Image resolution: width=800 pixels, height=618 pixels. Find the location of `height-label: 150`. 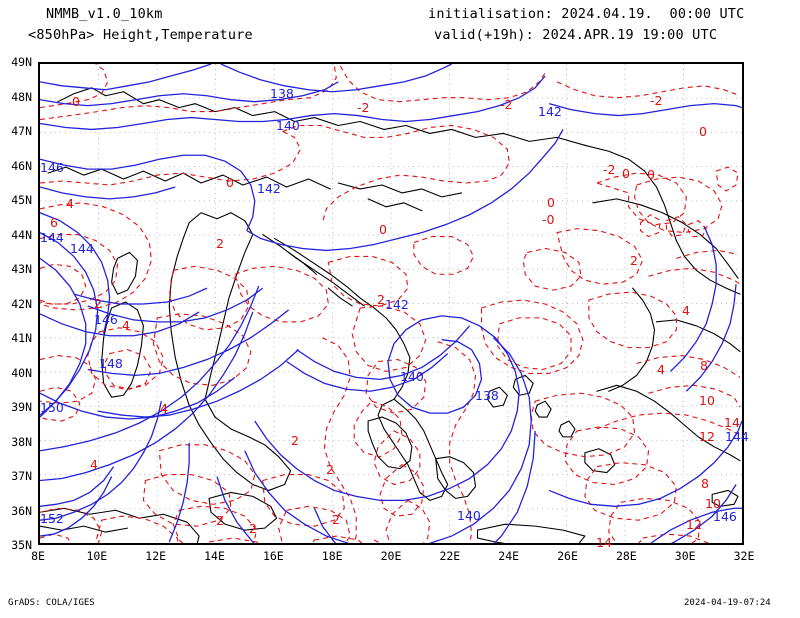

height-label: 150 is located at coordinates (52, 407).